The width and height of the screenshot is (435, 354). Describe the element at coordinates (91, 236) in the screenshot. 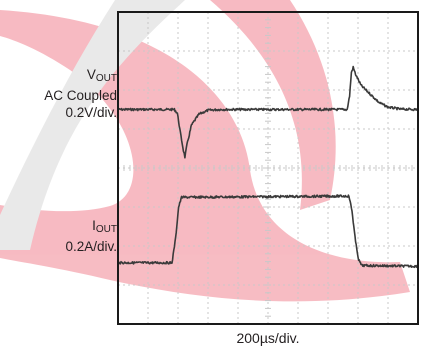

I see `iout-label-block: IOUT 0.2A/div.` at that location.